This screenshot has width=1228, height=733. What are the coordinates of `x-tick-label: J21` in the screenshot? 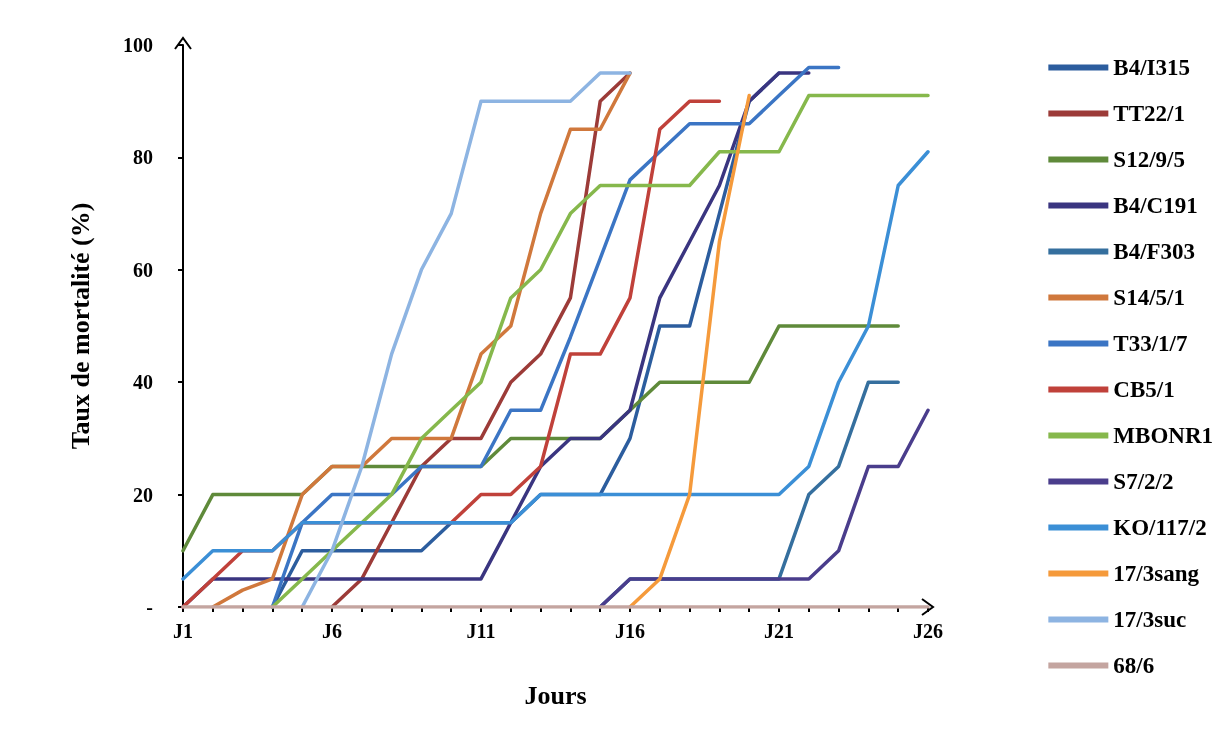 It's located at (779, 631).